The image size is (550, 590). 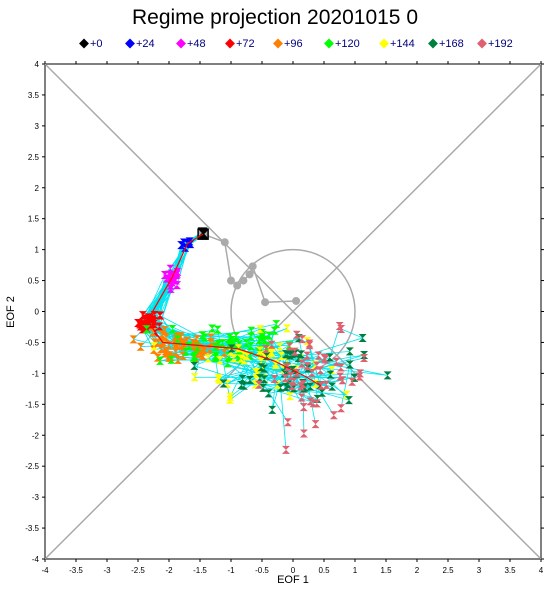 I want to click on y-tick-label: -3, so click(x=36, y=497).